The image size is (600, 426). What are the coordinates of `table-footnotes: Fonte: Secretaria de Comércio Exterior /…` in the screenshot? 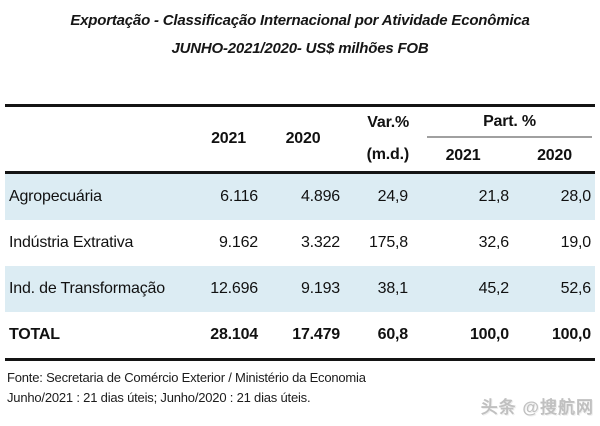 It's located at (303, 388).